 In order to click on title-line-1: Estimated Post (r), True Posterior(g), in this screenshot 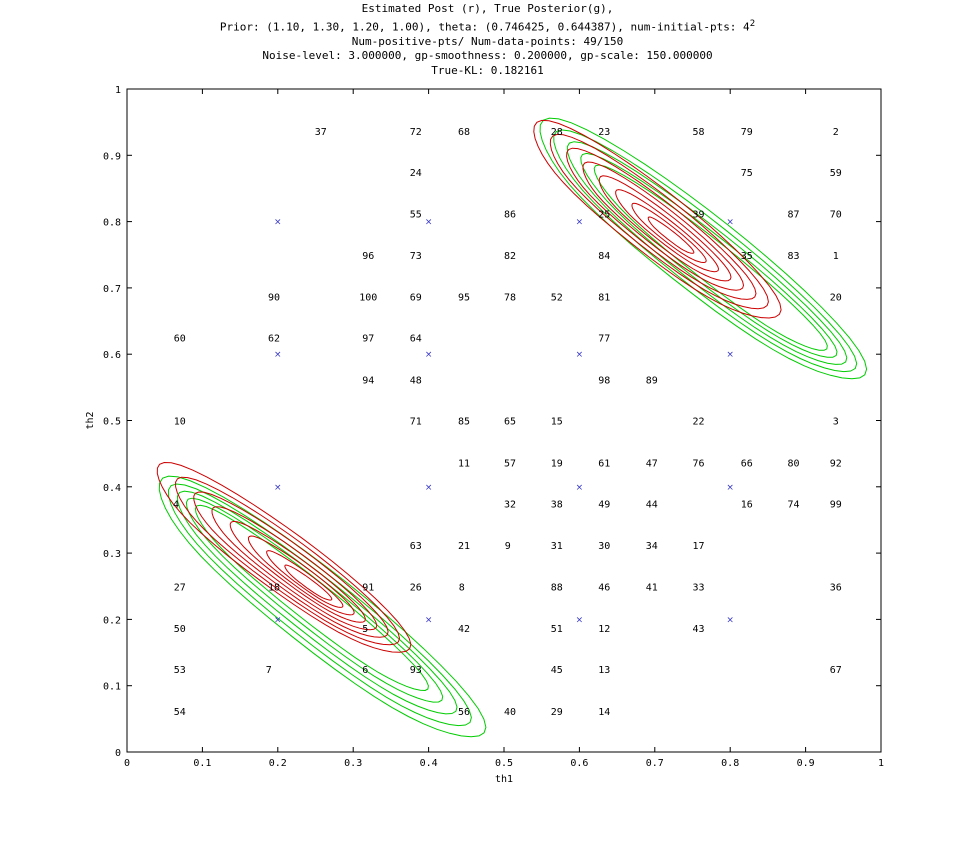, I will do `click(487, 8)`.